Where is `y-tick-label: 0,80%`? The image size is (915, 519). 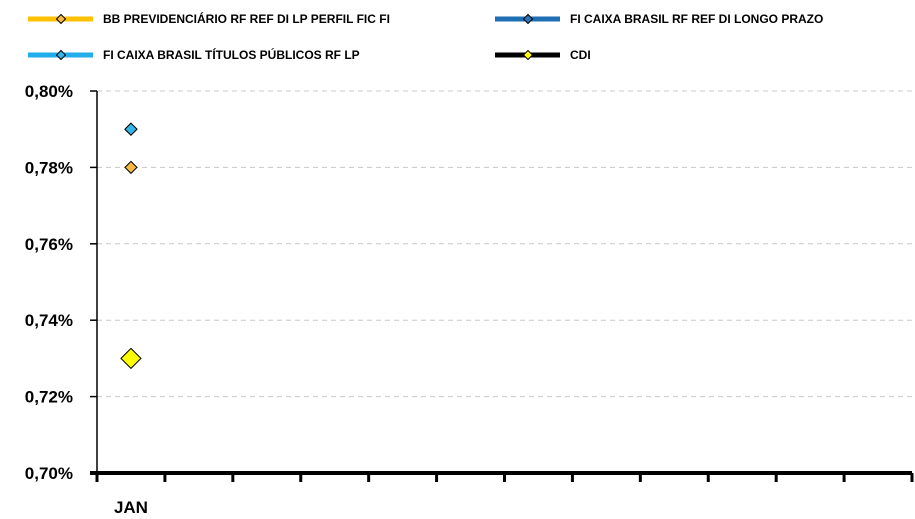
y-tick-label: 0,80% is located at coordinates (49, 91).